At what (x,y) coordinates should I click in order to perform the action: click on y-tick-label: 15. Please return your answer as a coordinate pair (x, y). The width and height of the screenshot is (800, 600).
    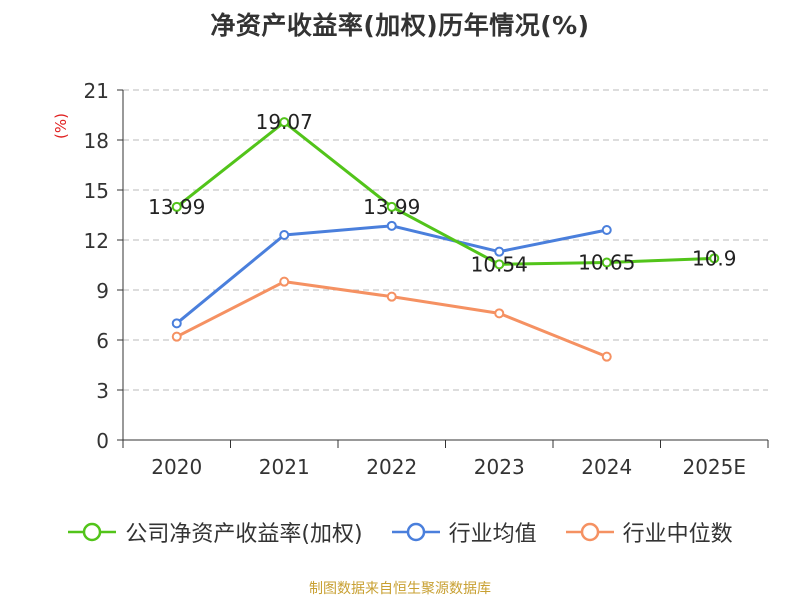
    Looking at the image, I should click on (96, 191).